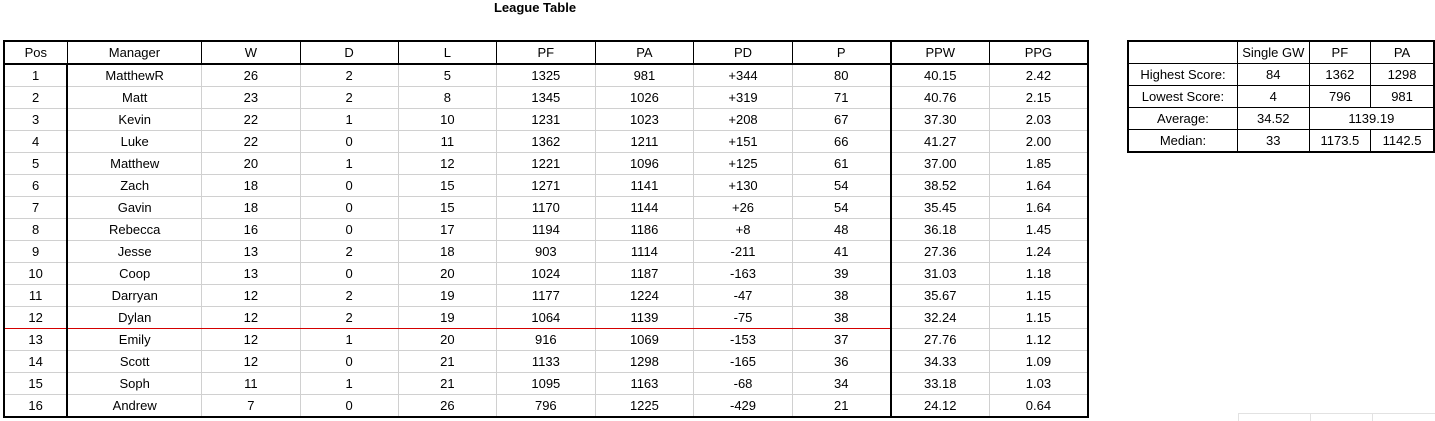  Describe the element at coordinates (1039, 229) in the screenshot. I see `cell-ppg: 1.45` at that location.